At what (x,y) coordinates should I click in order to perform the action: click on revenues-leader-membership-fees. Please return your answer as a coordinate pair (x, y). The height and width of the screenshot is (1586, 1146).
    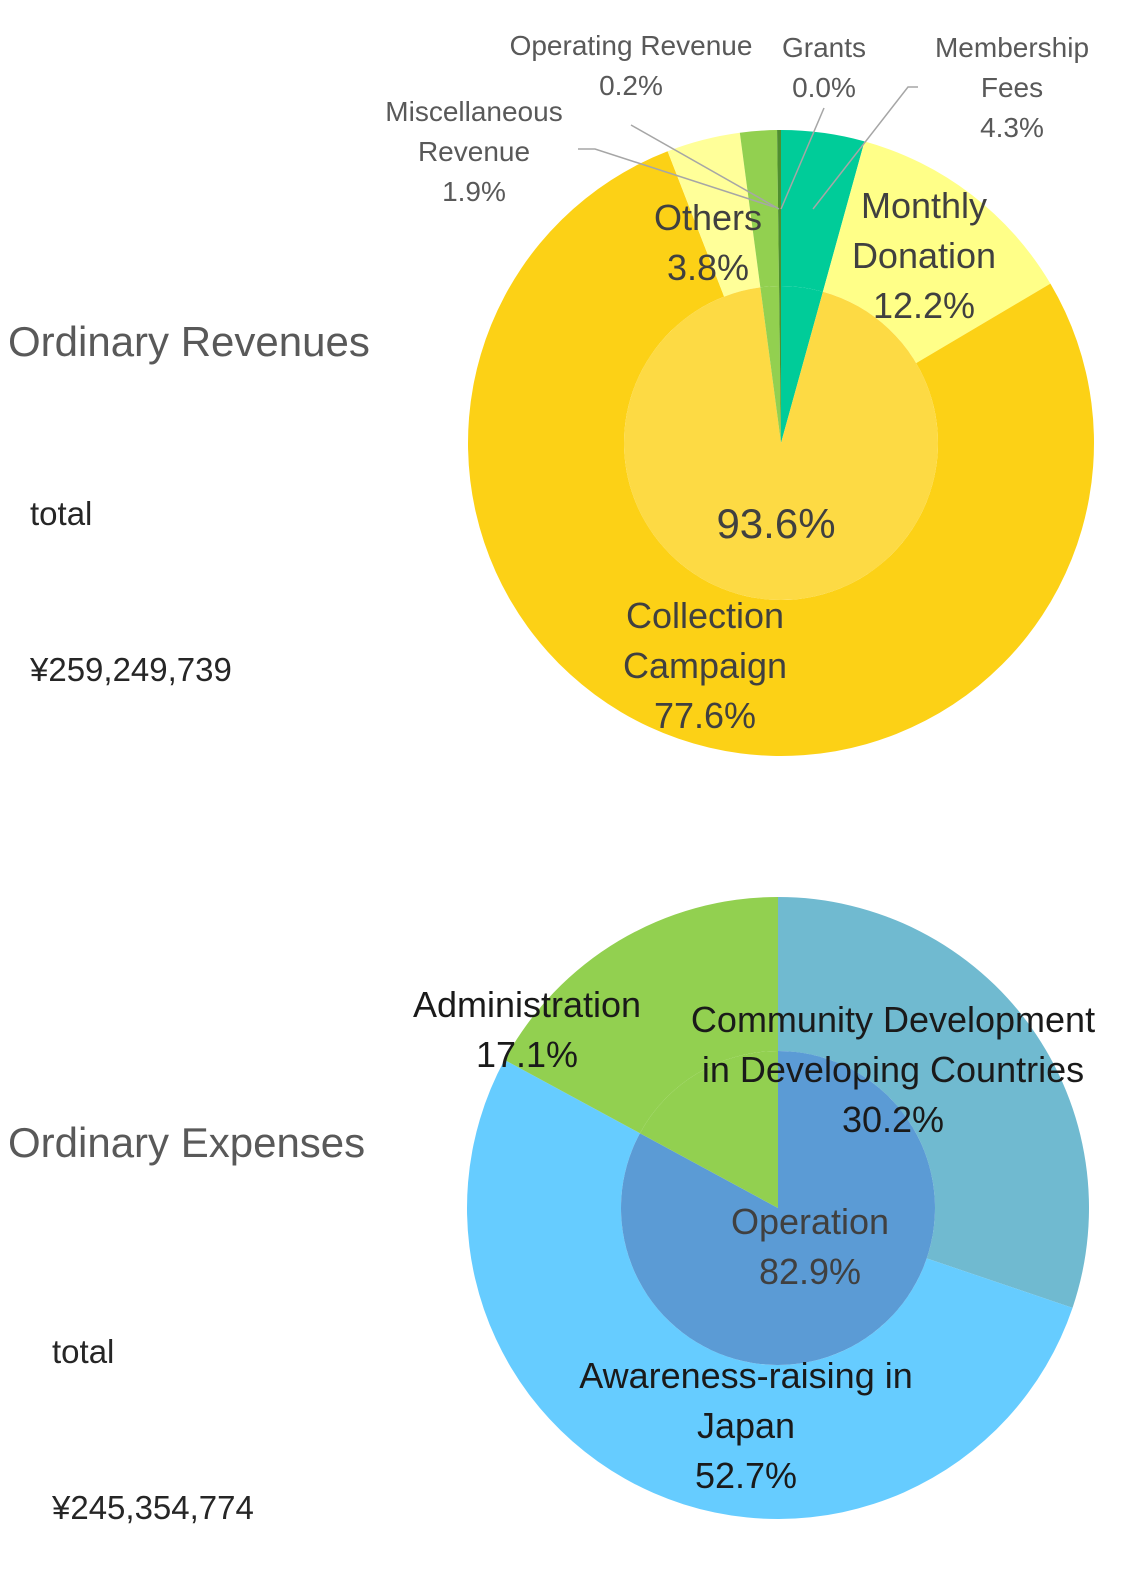
    Looking at the image, I should click on (865, 148).